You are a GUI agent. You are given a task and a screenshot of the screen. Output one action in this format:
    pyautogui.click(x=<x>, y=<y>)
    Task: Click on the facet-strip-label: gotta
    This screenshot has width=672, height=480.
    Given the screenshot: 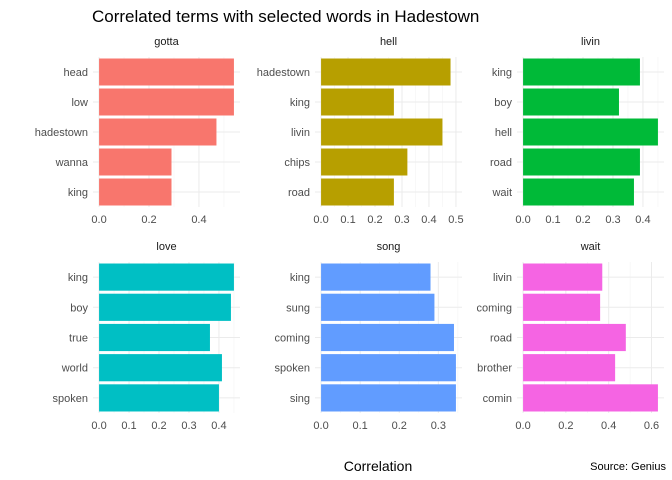 What is the action you would take?
    pyautogui.click(x=166, y=42)
    